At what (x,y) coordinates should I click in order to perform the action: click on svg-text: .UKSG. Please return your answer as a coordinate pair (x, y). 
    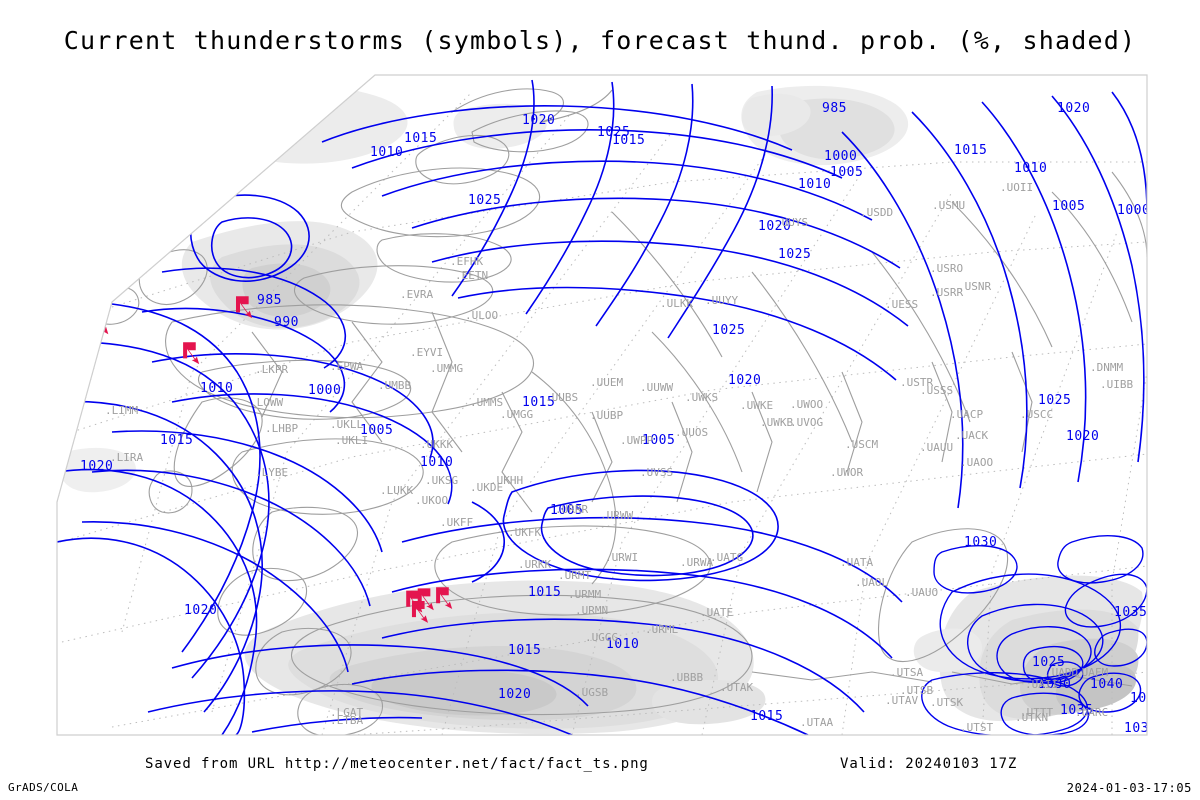
    Looking at the image, I should click on (441, 480).